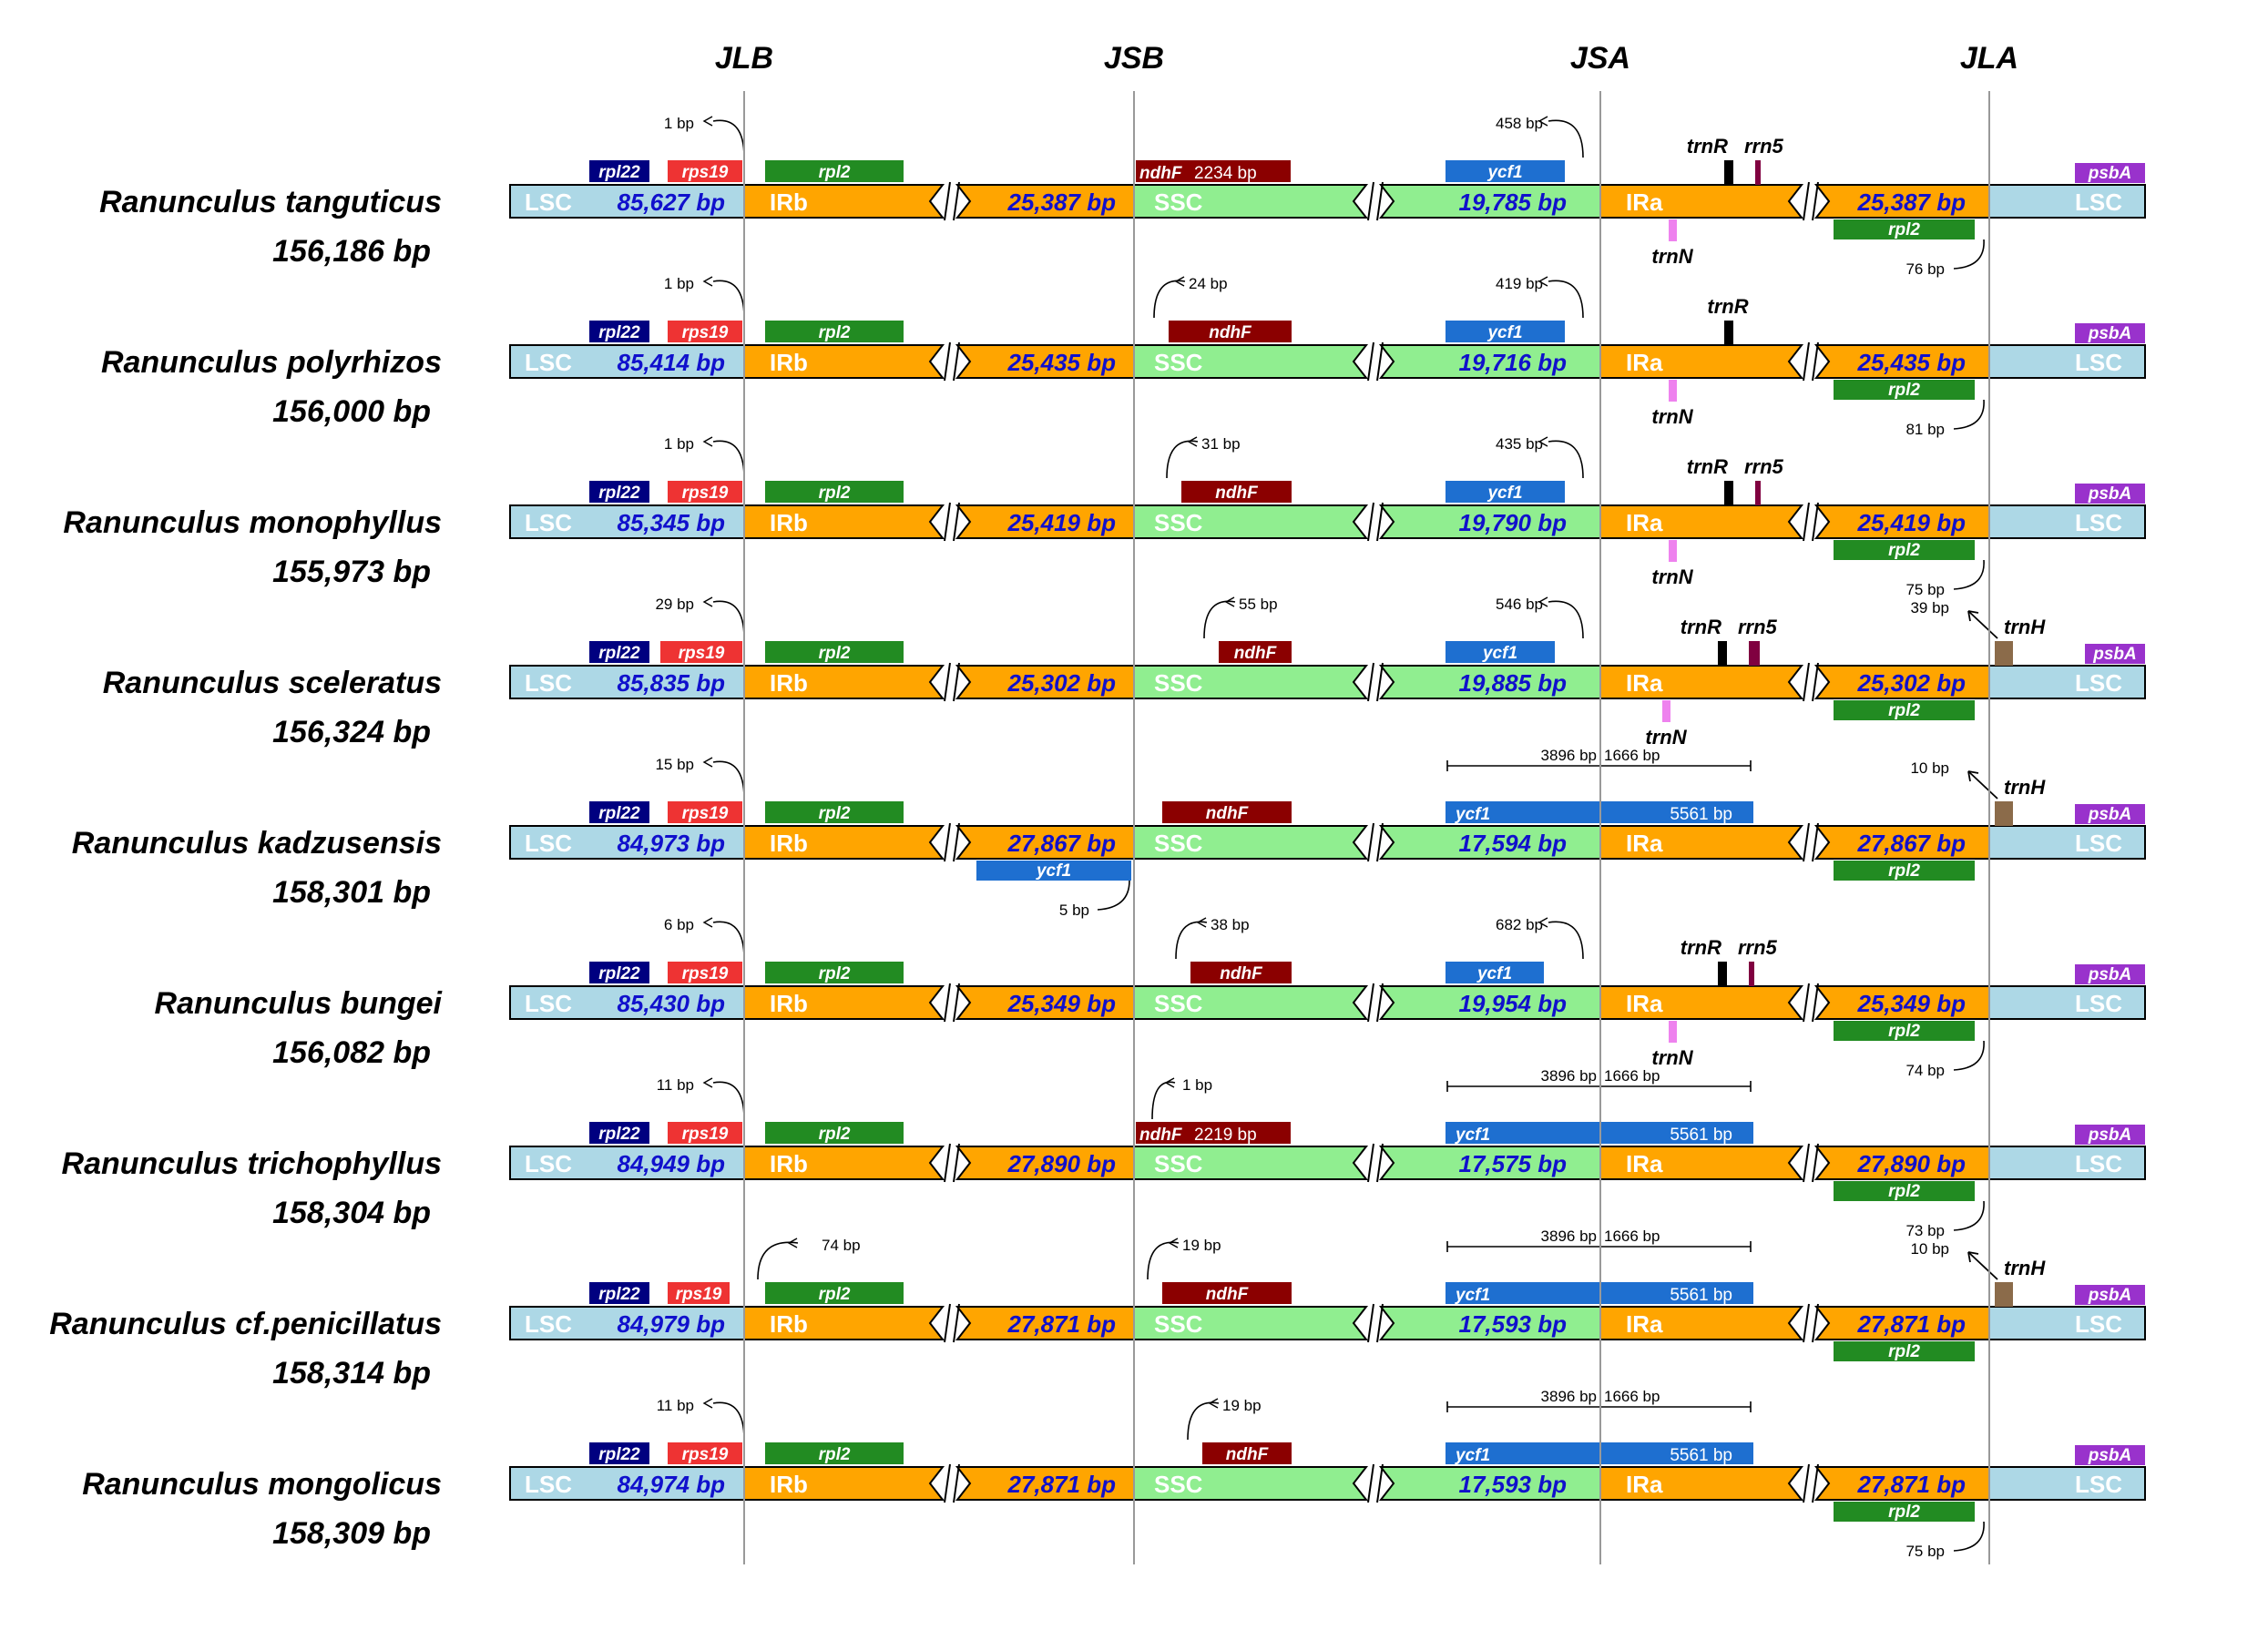  Describe the element at coordinates (1672, 256) in the screenshot. I see `trnn-label: trnN` at that location.